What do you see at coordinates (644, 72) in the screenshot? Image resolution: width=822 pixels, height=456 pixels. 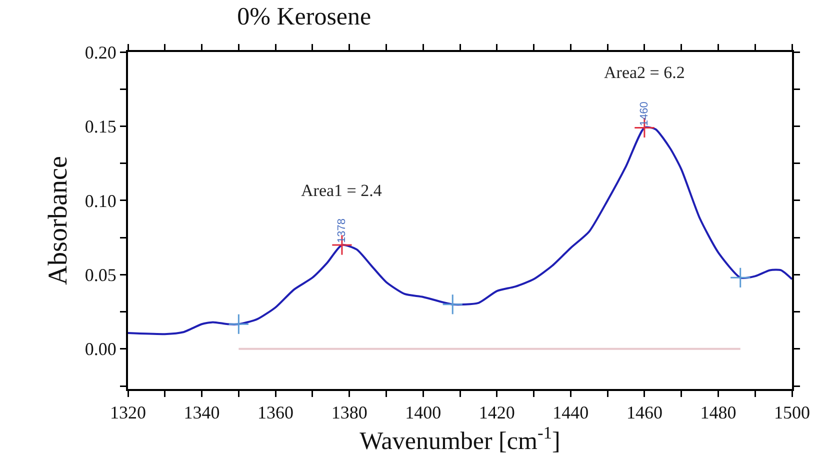 I see `annotation: Area2 = 6.2` at bounding box center [644, 72].